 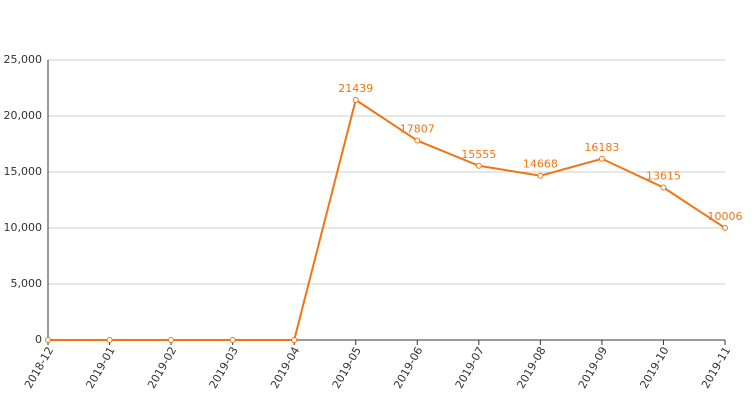 What do you see at coordinates (540, 164) in the screenshot?
I see `data-label: 14668` at bounding box center [540, 164].